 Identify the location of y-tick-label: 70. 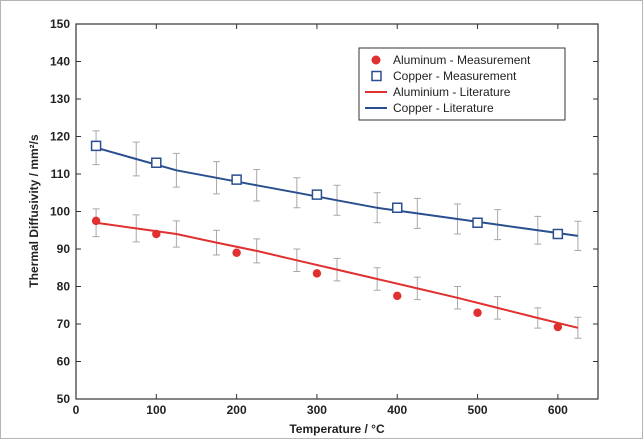
(64, 324).